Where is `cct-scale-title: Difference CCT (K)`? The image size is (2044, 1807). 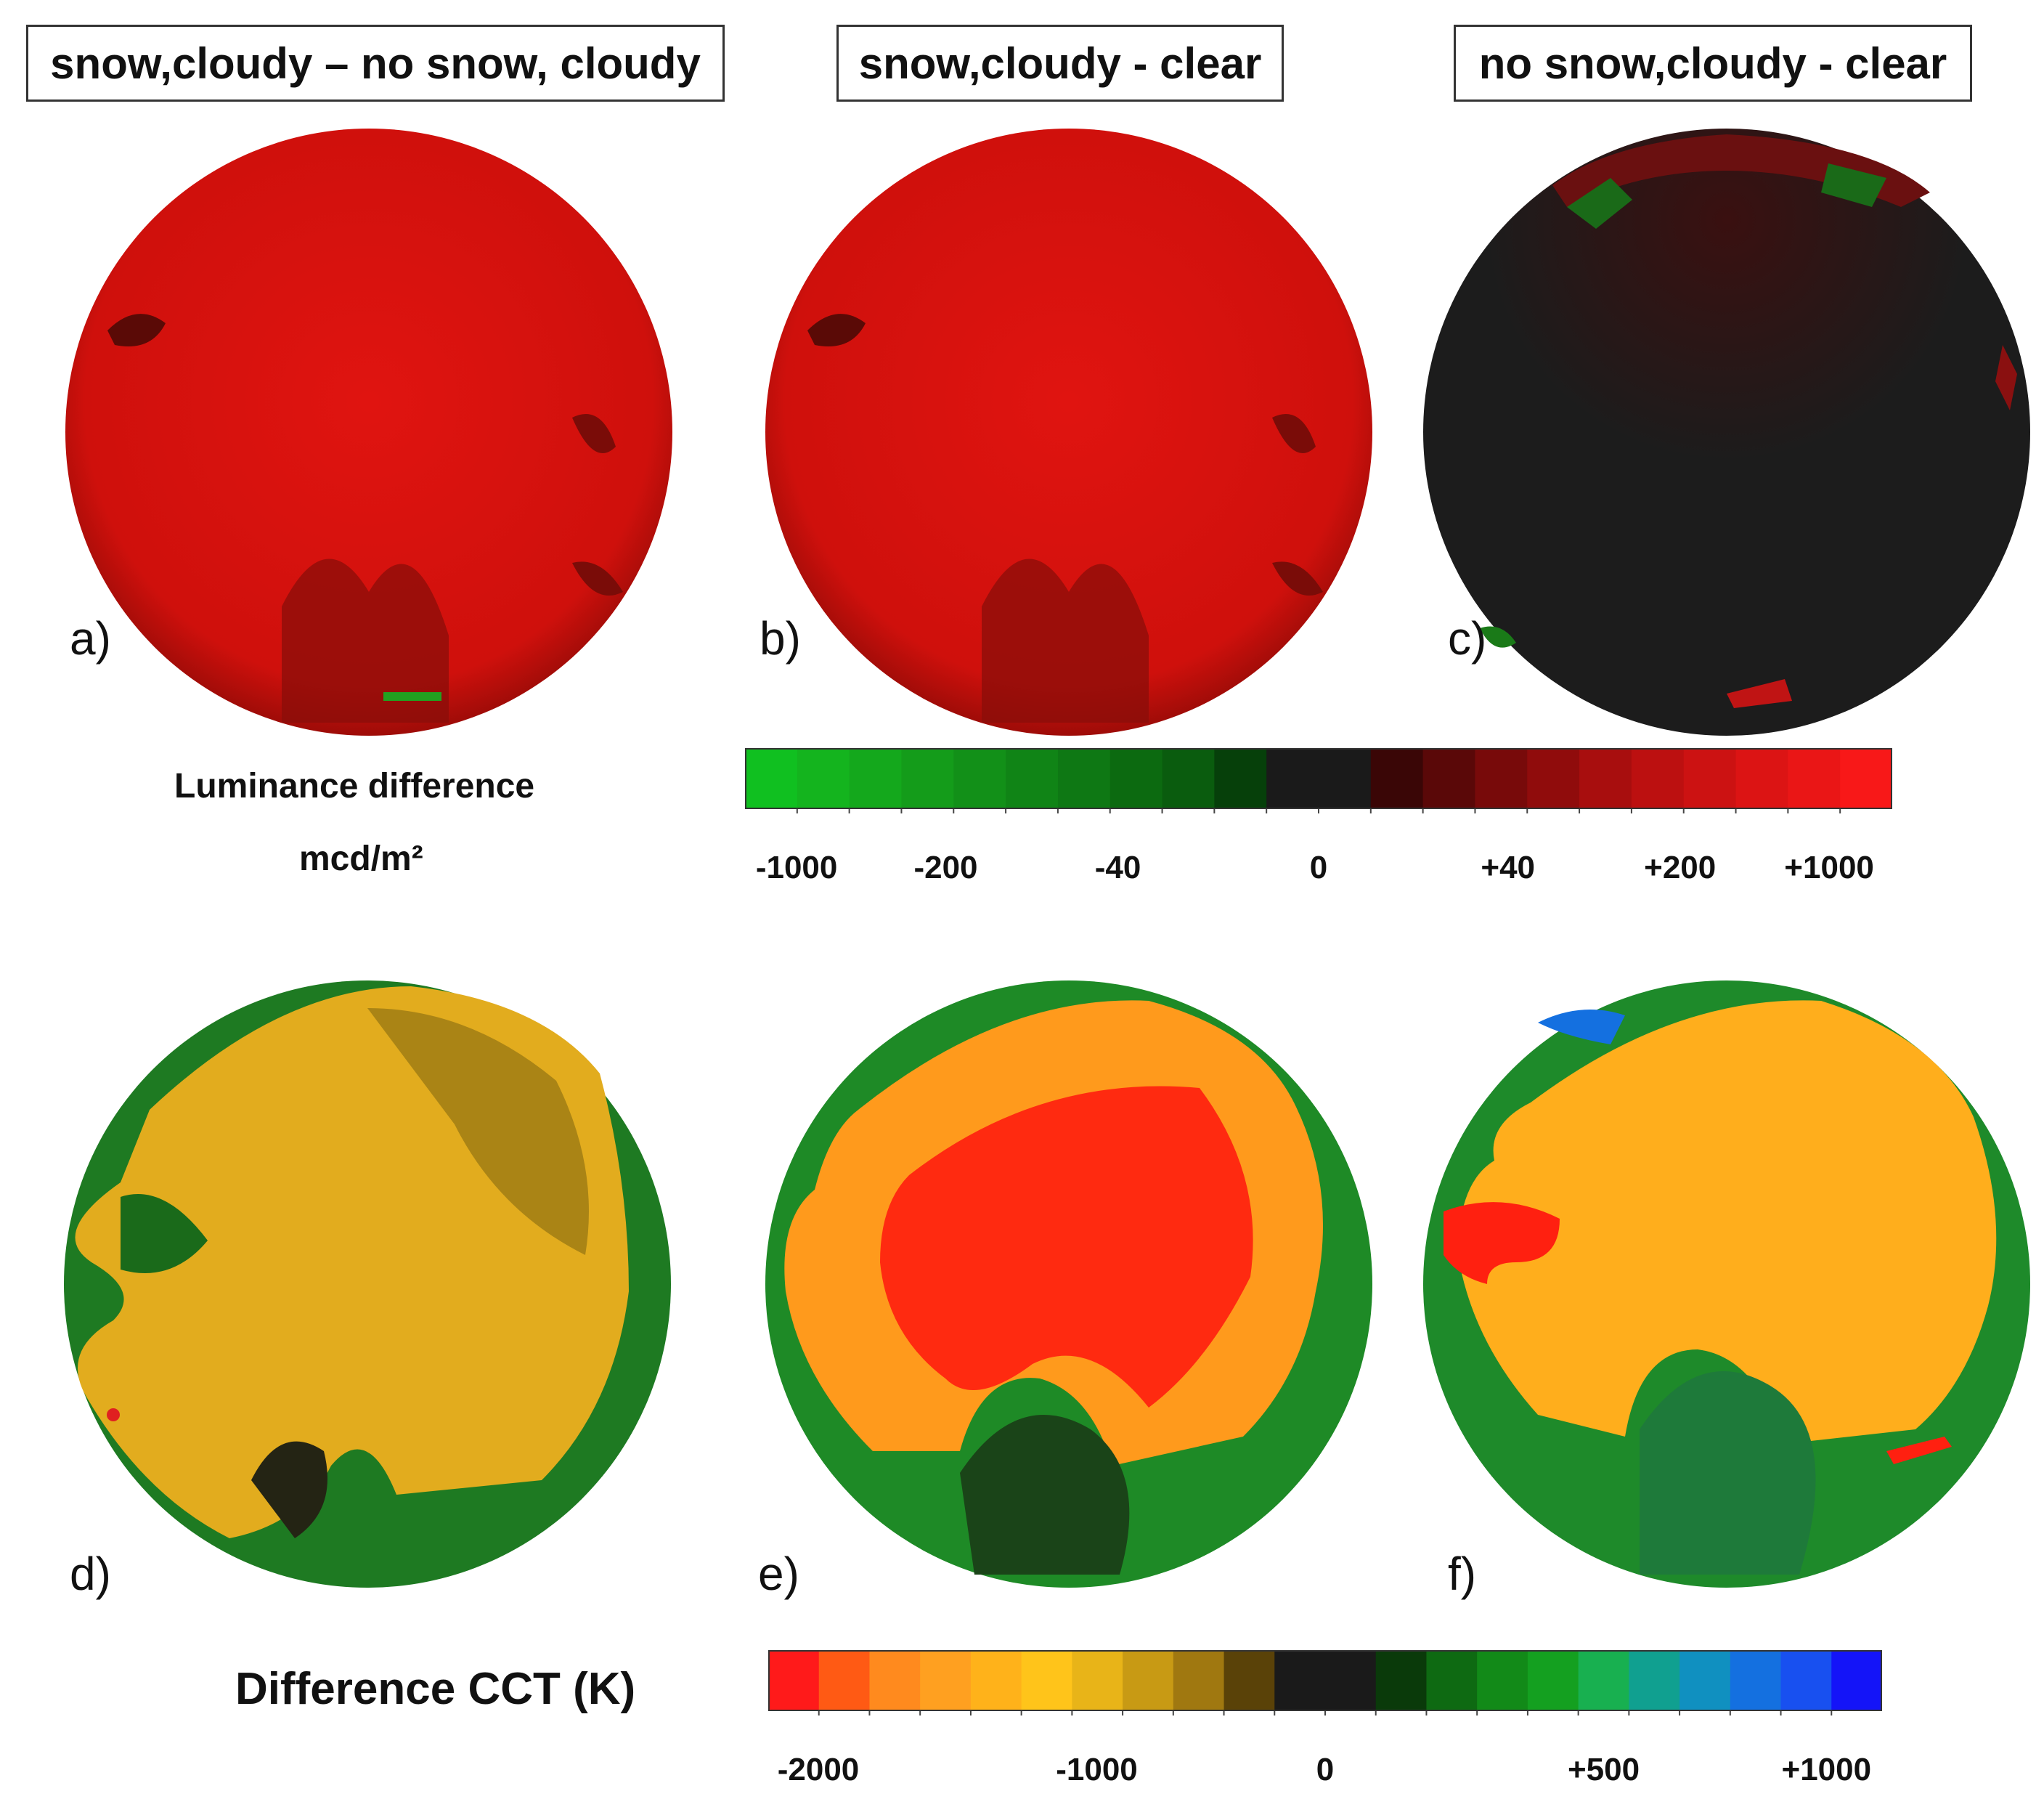
cct-scale-title: Difference CCT (K) is located at coordinates (435, 1689).